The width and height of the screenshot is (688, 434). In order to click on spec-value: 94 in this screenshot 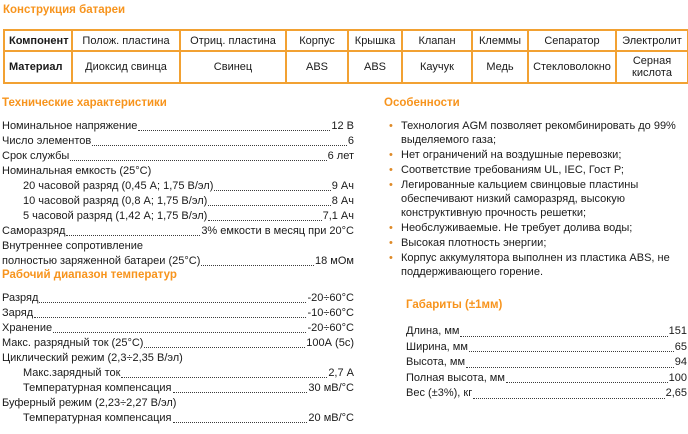, I will do `click(680, 362)`.